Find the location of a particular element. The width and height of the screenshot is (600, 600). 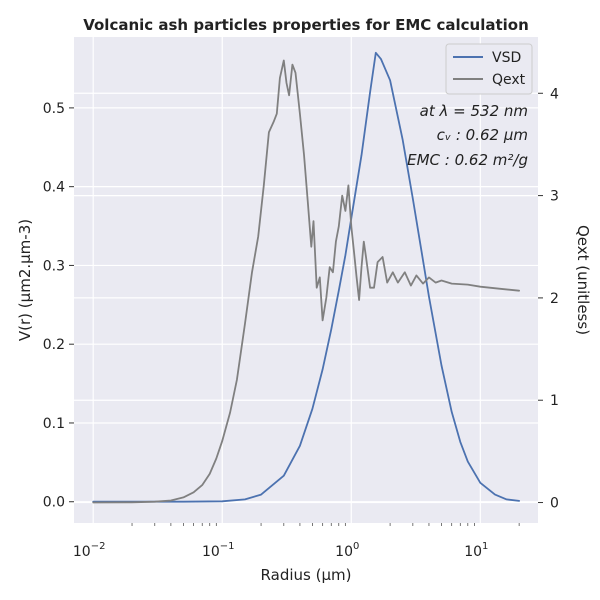

annotation-emc: EMC : 0.62 m²/g is located at coordinates (467, 160).